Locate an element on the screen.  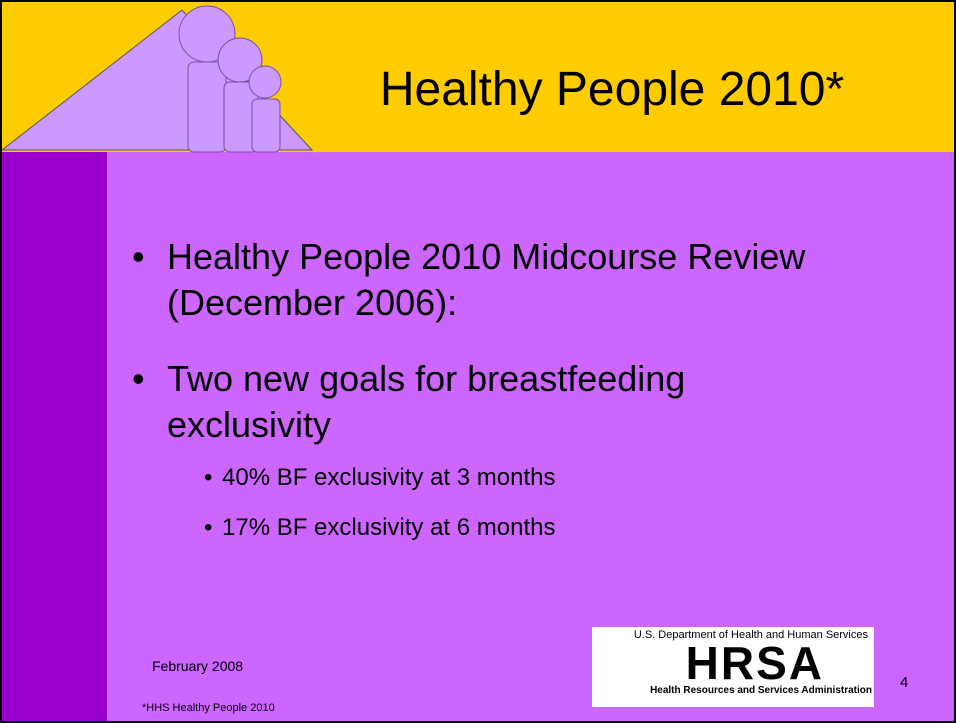
page-number: 4 is located at coordinates (904, 682).